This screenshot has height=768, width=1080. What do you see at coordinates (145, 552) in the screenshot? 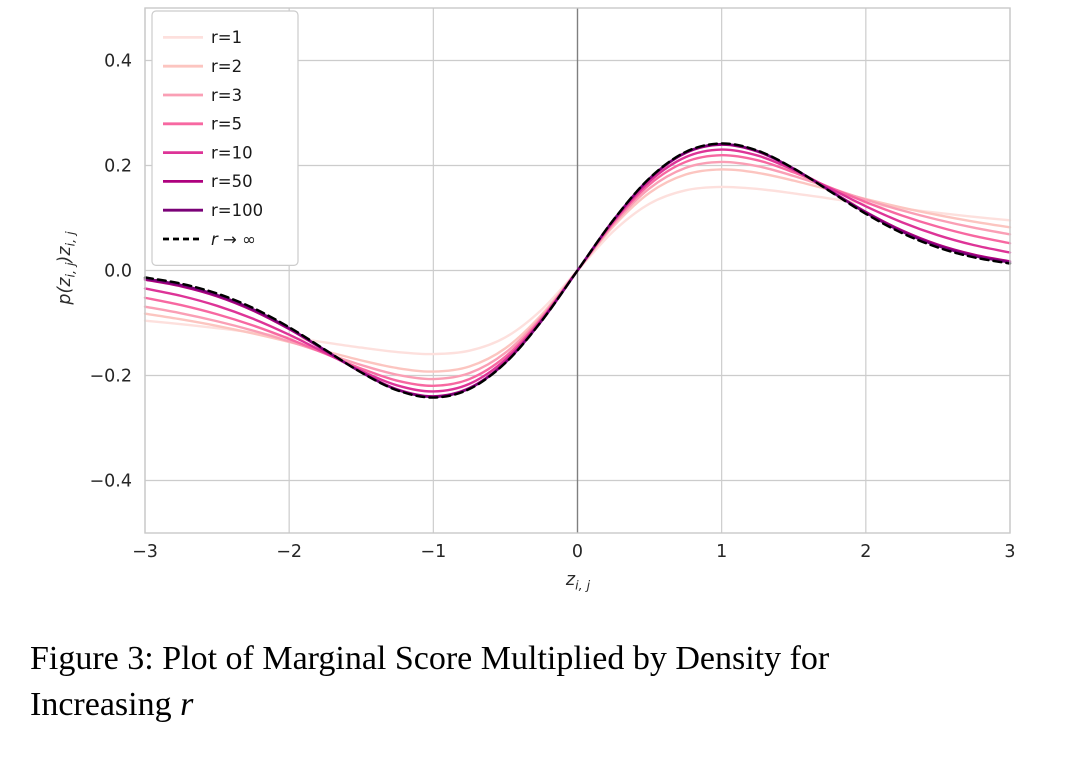
I see `x-tick-label: −3` at bounding box center [145, 552].